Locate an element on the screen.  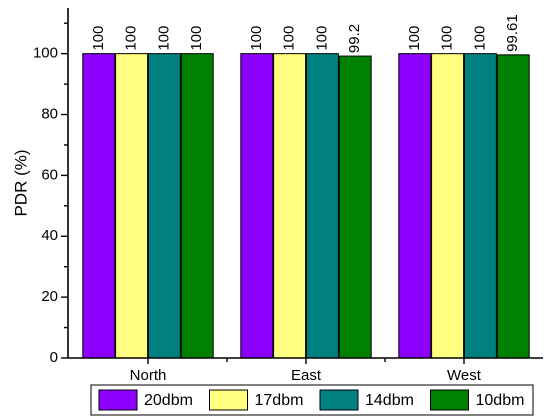
y-tick-label-0: 0 is located at coordinates (54, 357).